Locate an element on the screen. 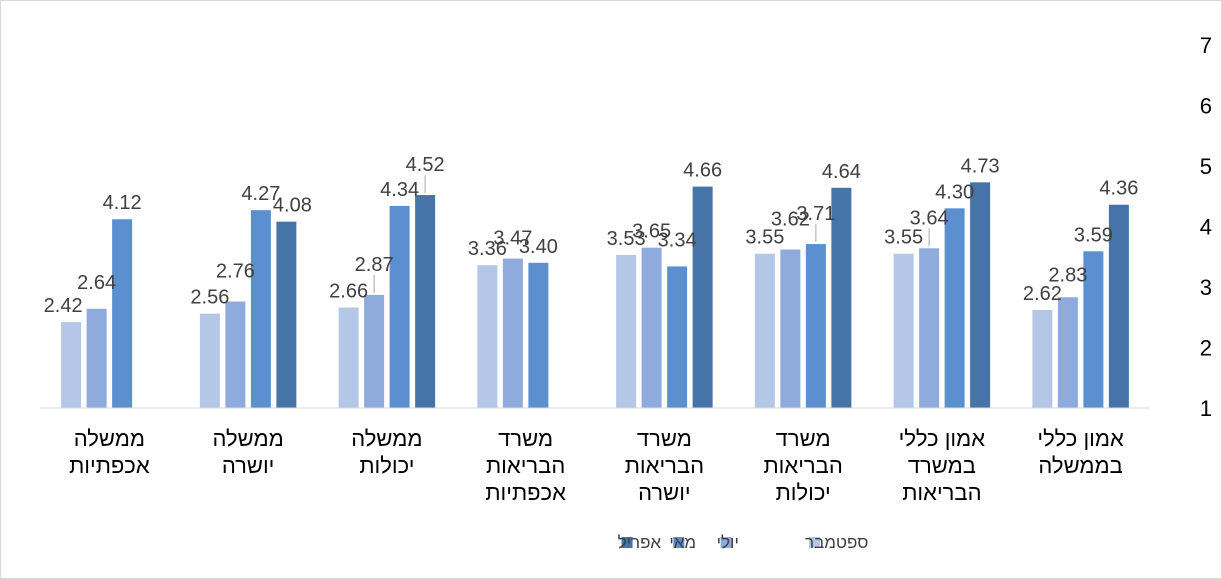 Image resolution: width=1222 pixels, height=579 pixels. data-label: 2.87 is located at coordinates (374, 265).